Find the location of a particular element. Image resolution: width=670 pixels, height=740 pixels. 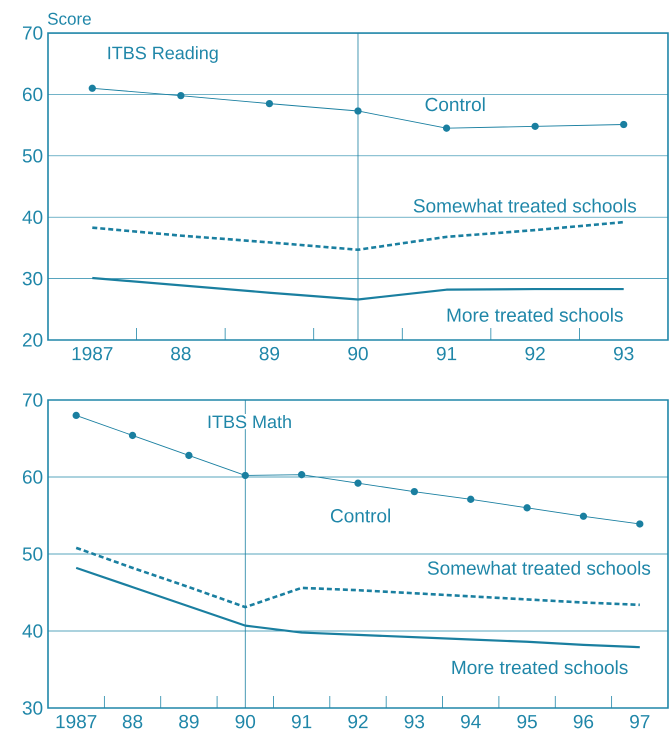

x-tick-label: 94 is located at coordinates (471, 721).